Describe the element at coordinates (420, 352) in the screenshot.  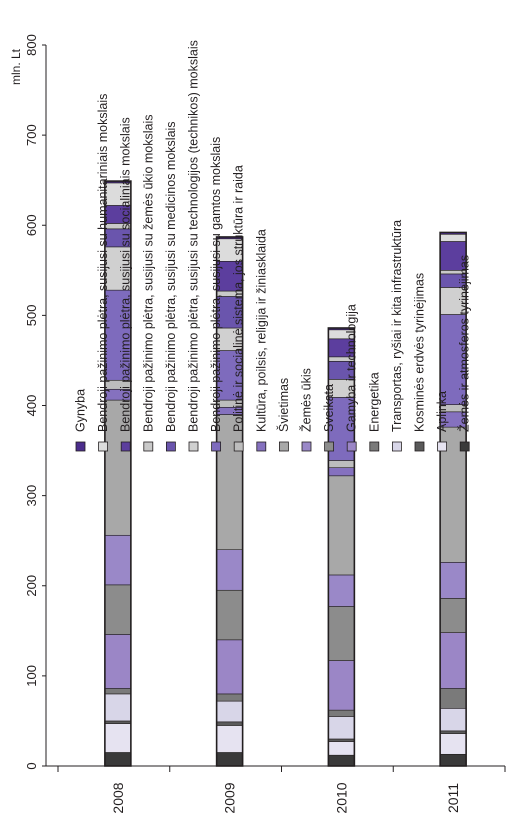
I see `legend-label: Kosminės erdvės tyrinėjimas` at that location.